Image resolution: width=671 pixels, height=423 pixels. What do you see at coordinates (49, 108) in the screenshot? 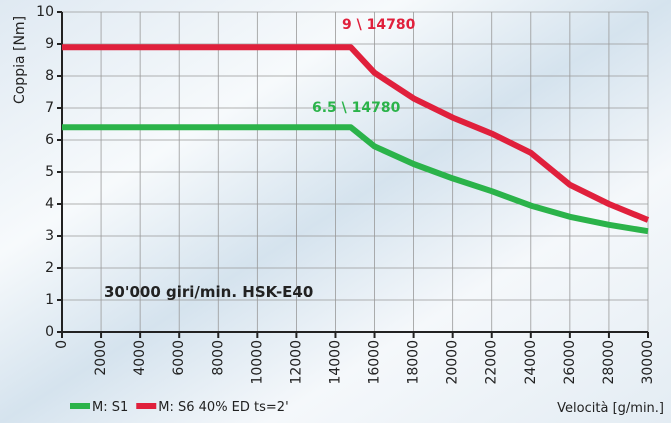
I see `y-tick-label: 7` at bounding box center [49, 108].